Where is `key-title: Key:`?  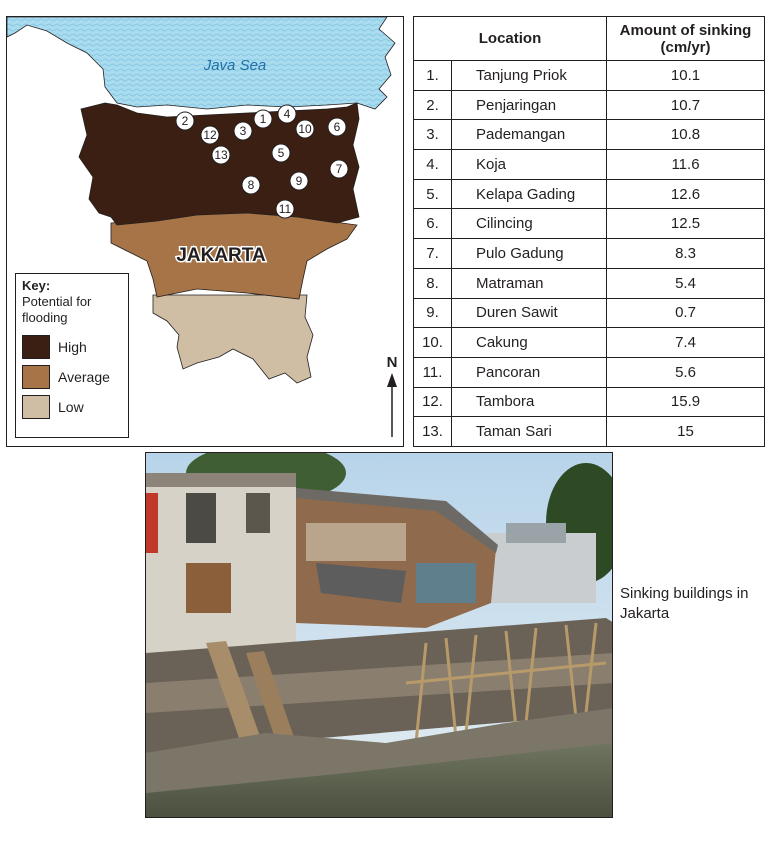 key-title: Key: is located at coordinates (36, 285).